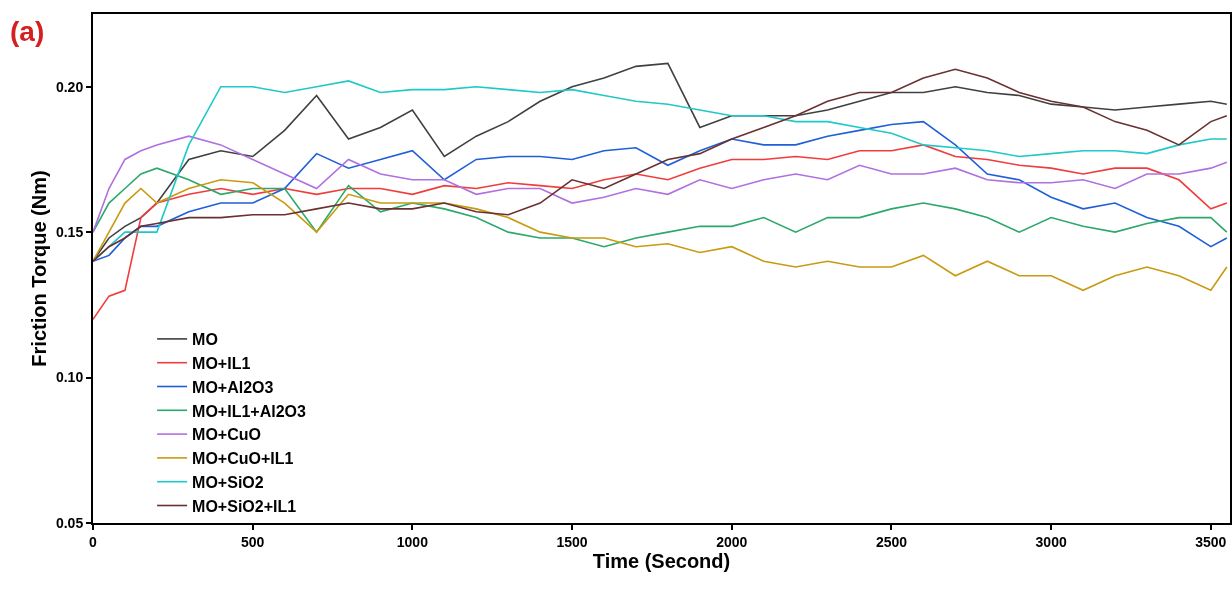 This screenshot has height=591, width=1232. I want to click on legend-label: MO+IL1, so click(221, 363).